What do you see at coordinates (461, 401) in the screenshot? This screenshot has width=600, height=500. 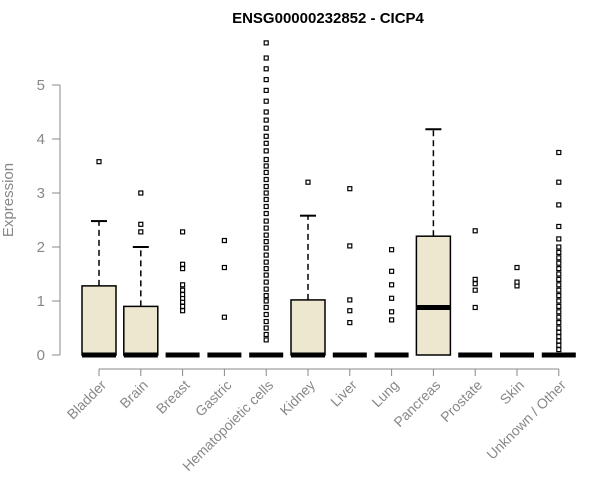 I see `x-tick-label: Prostate` at bounding box center [461, 401].